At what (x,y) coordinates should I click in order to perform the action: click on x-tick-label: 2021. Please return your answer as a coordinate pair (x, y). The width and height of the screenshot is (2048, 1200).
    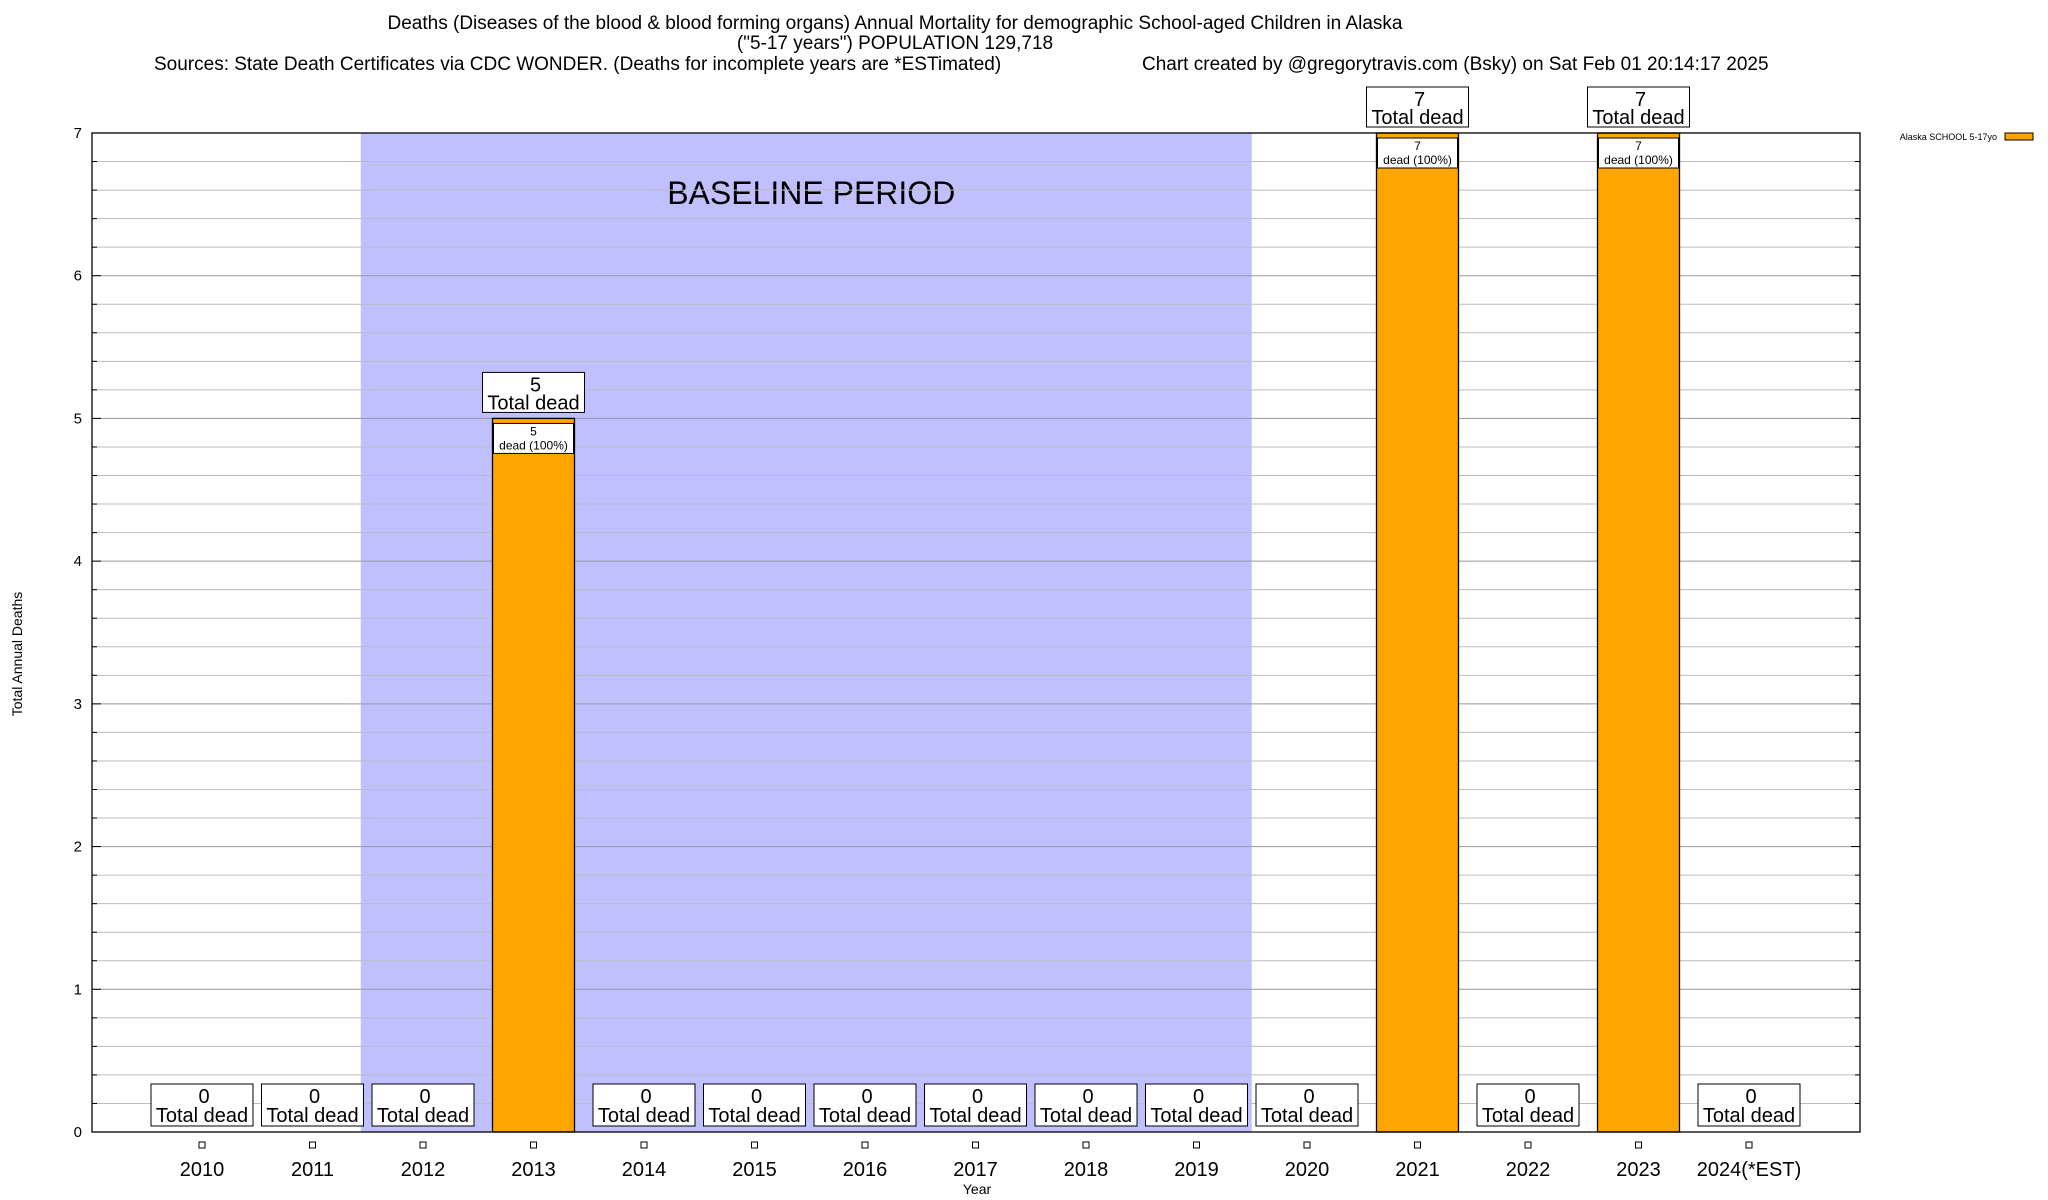
    Looking at the image, I should click on (1417, 1170).